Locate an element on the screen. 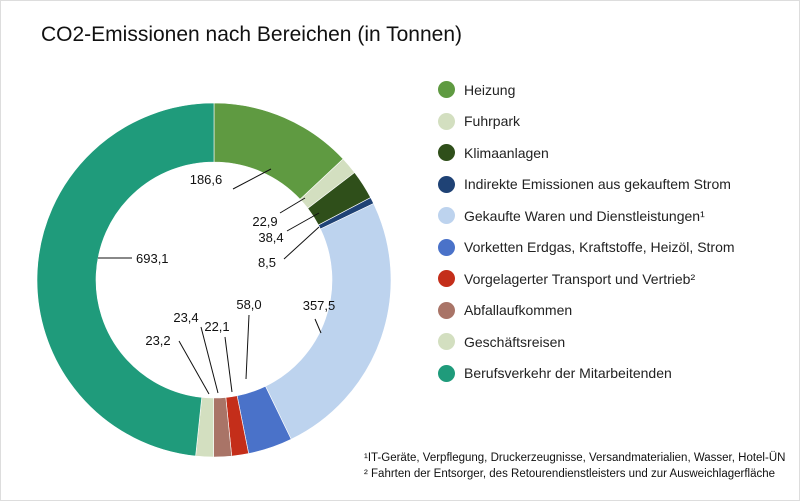 The image size is (800, 501). legend-label: Indirekte Emissionen aus gekauftem Strom is located at coordinates (597, 184).